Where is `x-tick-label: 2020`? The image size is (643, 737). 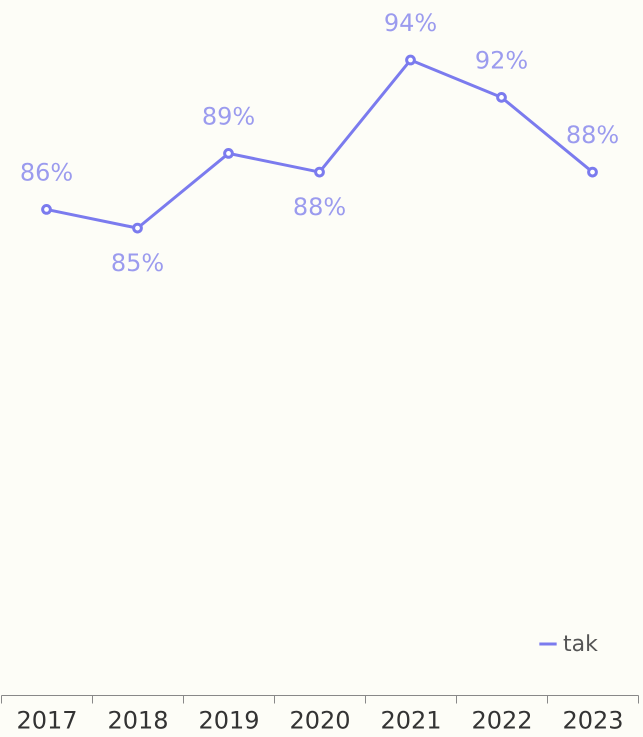
x-tick-label: 2020 is located at coordinates (320, 720).